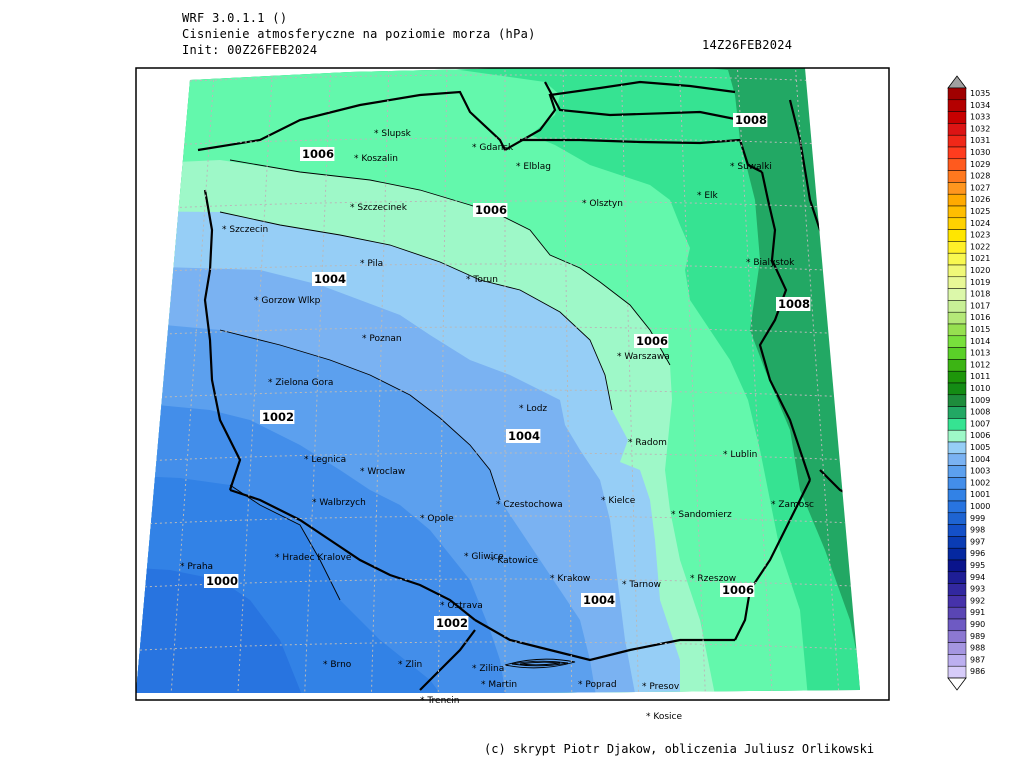 The image size is (1024, 768). Describe the element at coordinates (643, 357) in the screenshot. I see `city-label: * Warszawa` at that location.